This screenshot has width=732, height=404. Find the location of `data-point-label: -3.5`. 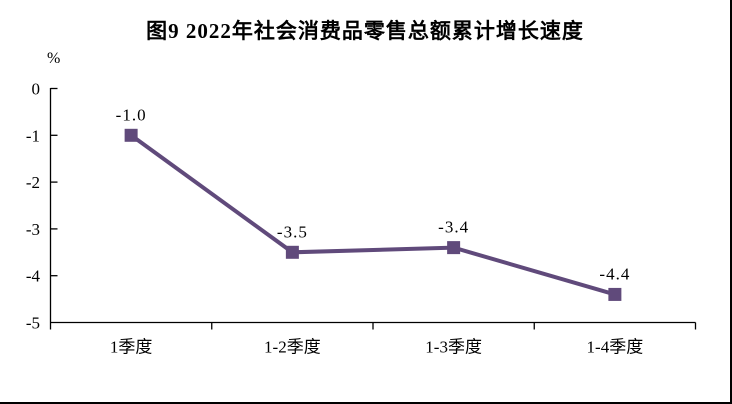

data-point-label: -3.5 is located at coordinates (292, 231).